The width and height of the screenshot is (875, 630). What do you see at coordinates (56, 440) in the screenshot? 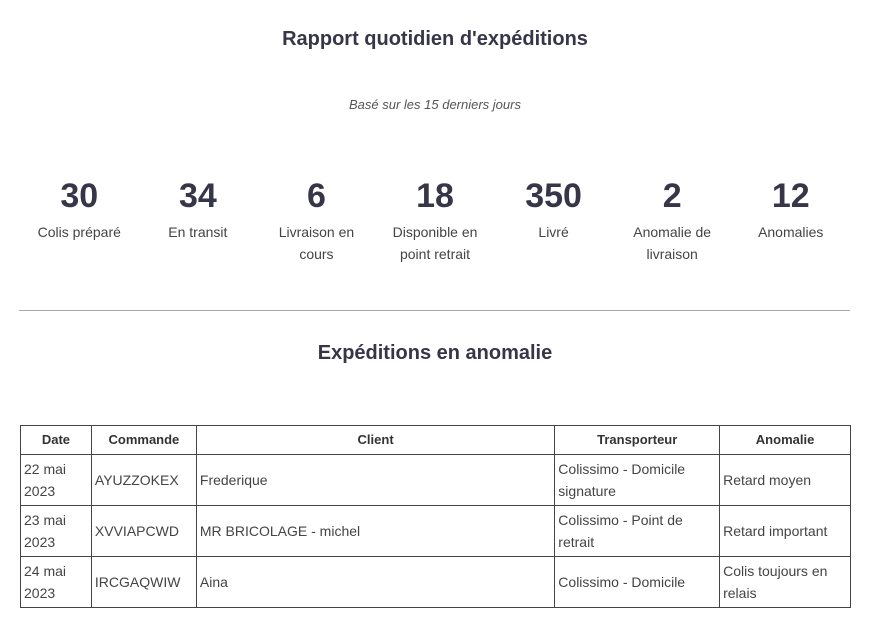
I see `column-header-date: Date` at bounding box center [56, 440].